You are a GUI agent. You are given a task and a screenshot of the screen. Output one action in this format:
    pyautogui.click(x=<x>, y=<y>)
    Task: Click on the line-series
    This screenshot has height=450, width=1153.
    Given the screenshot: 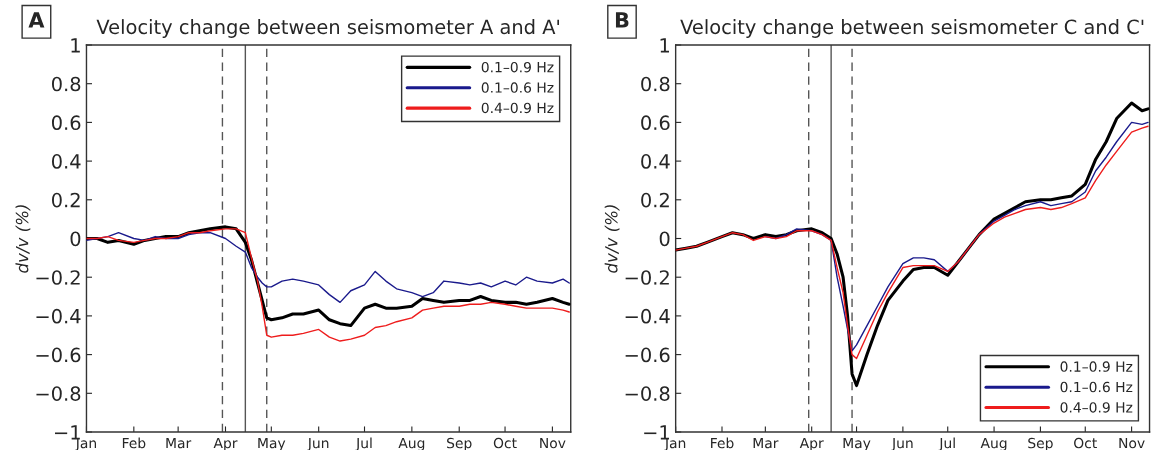 What is the action you would take?
    pyautogui.click(x=328, y=268)
    